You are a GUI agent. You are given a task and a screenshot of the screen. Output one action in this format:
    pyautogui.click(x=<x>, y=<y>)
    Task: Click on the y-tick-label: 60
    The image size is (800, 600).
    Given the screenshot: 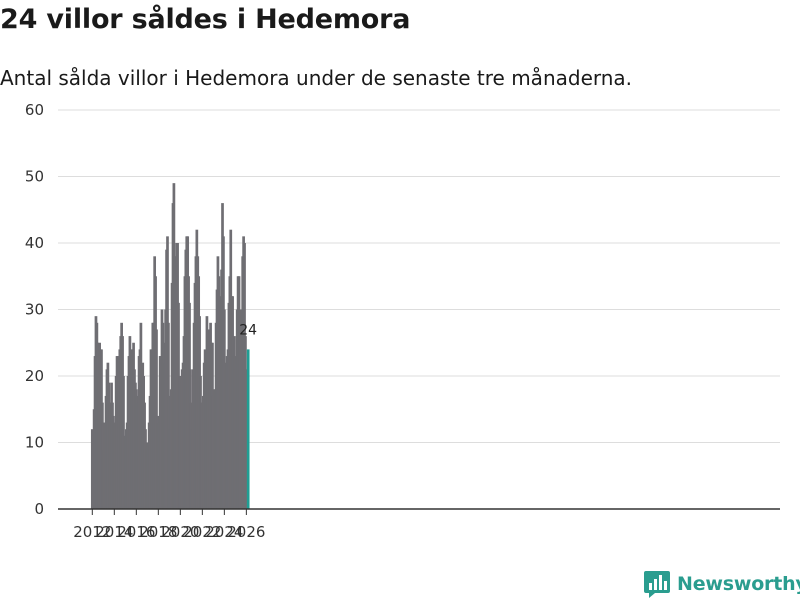 What is the action you would take?
    pyautogui.click(x=34, y=110)
    